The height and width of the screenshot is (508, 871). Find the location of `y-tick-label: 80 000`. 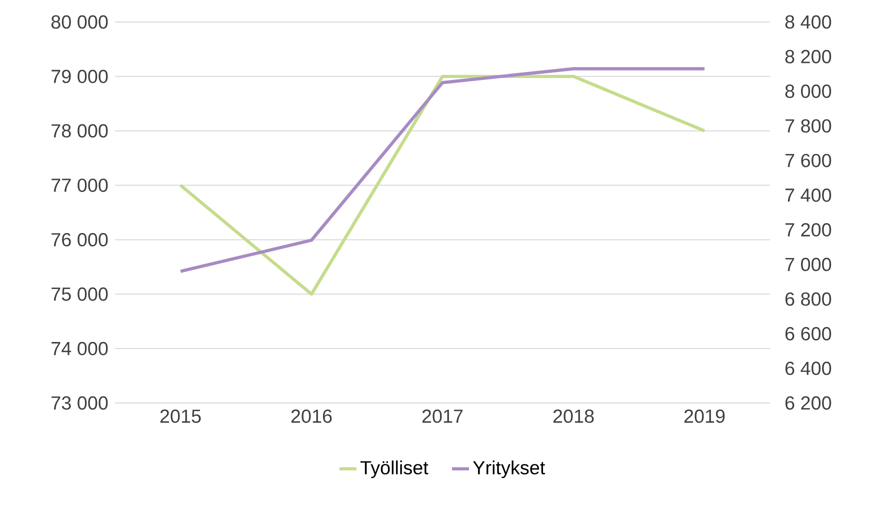

y-tick-label: 80 000 is located at coordinates (79, 22).